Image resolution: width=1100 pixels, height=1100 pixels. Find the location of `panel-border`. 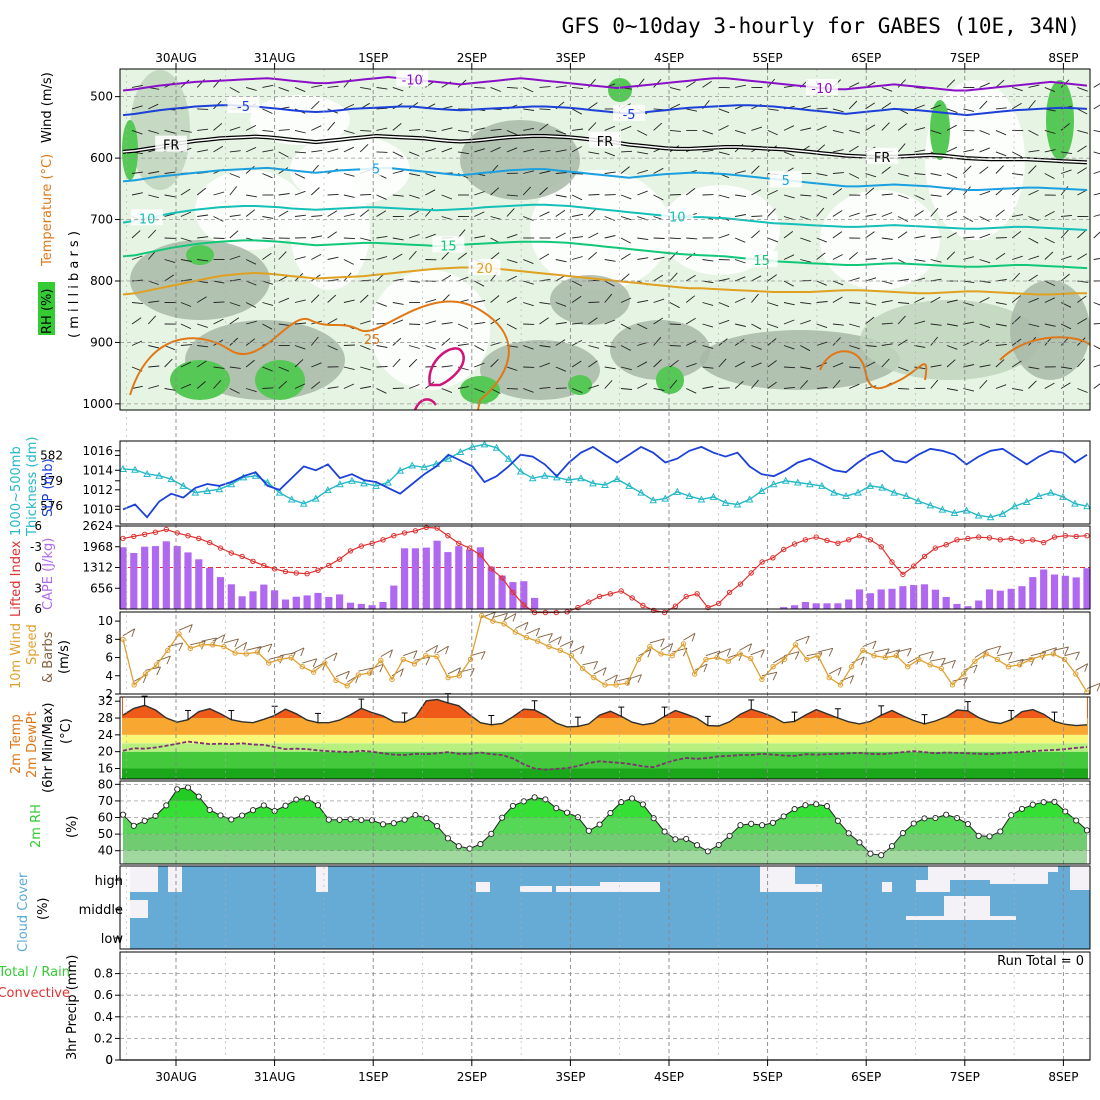

panel-border is located at coordinates (605, 822).